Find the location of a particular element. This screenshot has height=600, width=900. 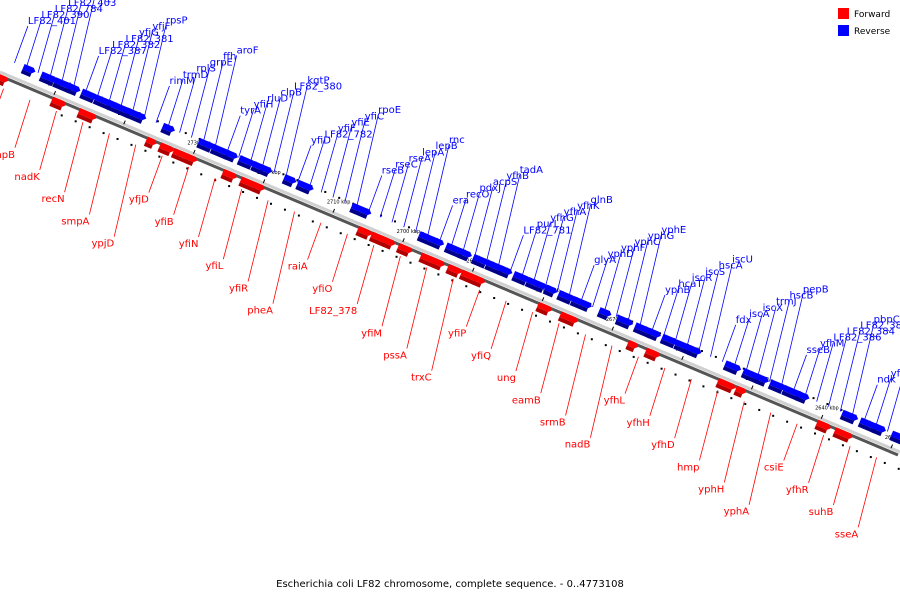

gene-label: ffh is located at coordinates (229, 57).